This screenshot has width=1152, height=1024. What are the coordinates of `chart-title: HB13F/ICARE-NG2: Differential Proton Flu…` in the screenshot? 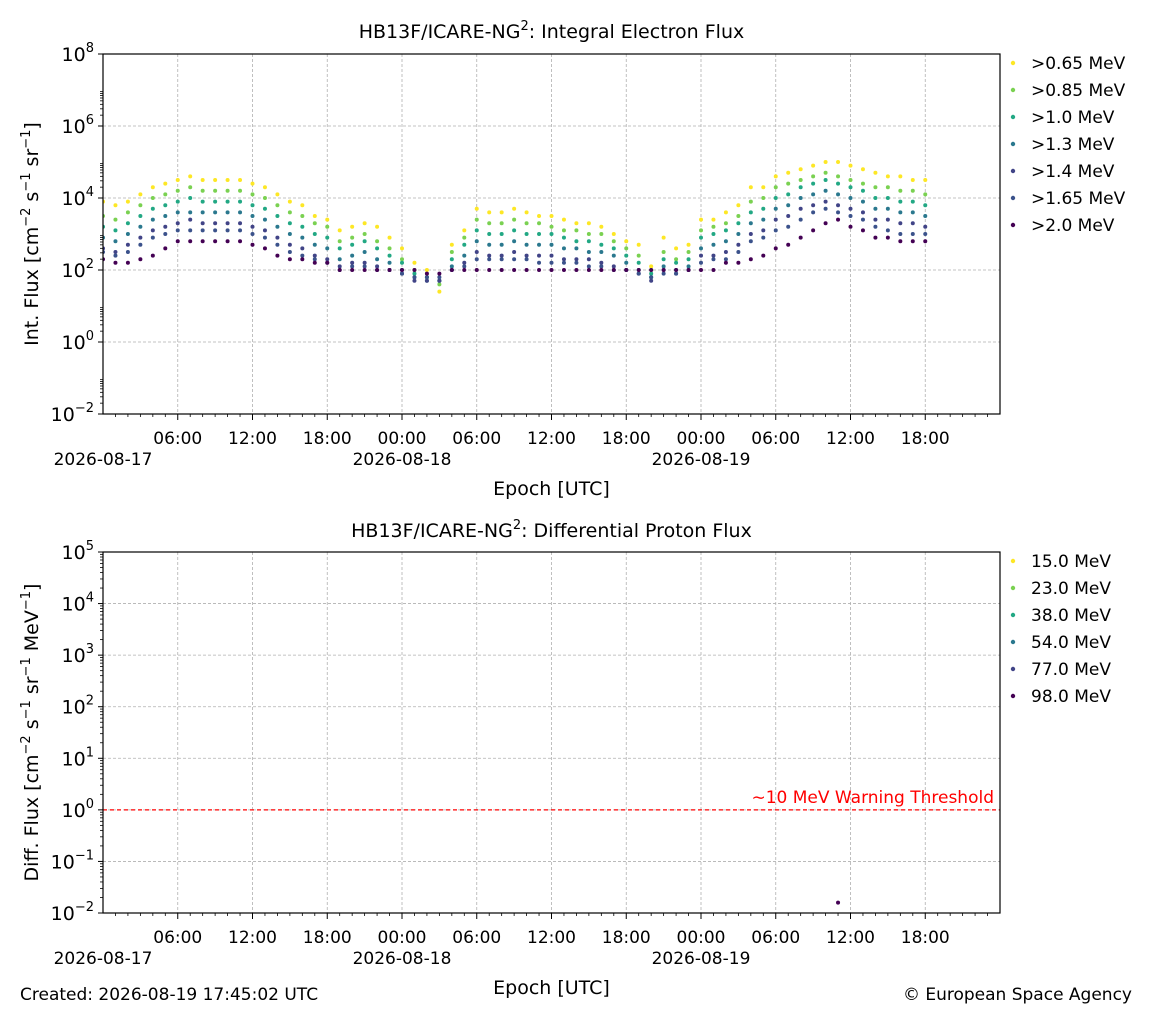 It's located at (551, 530).